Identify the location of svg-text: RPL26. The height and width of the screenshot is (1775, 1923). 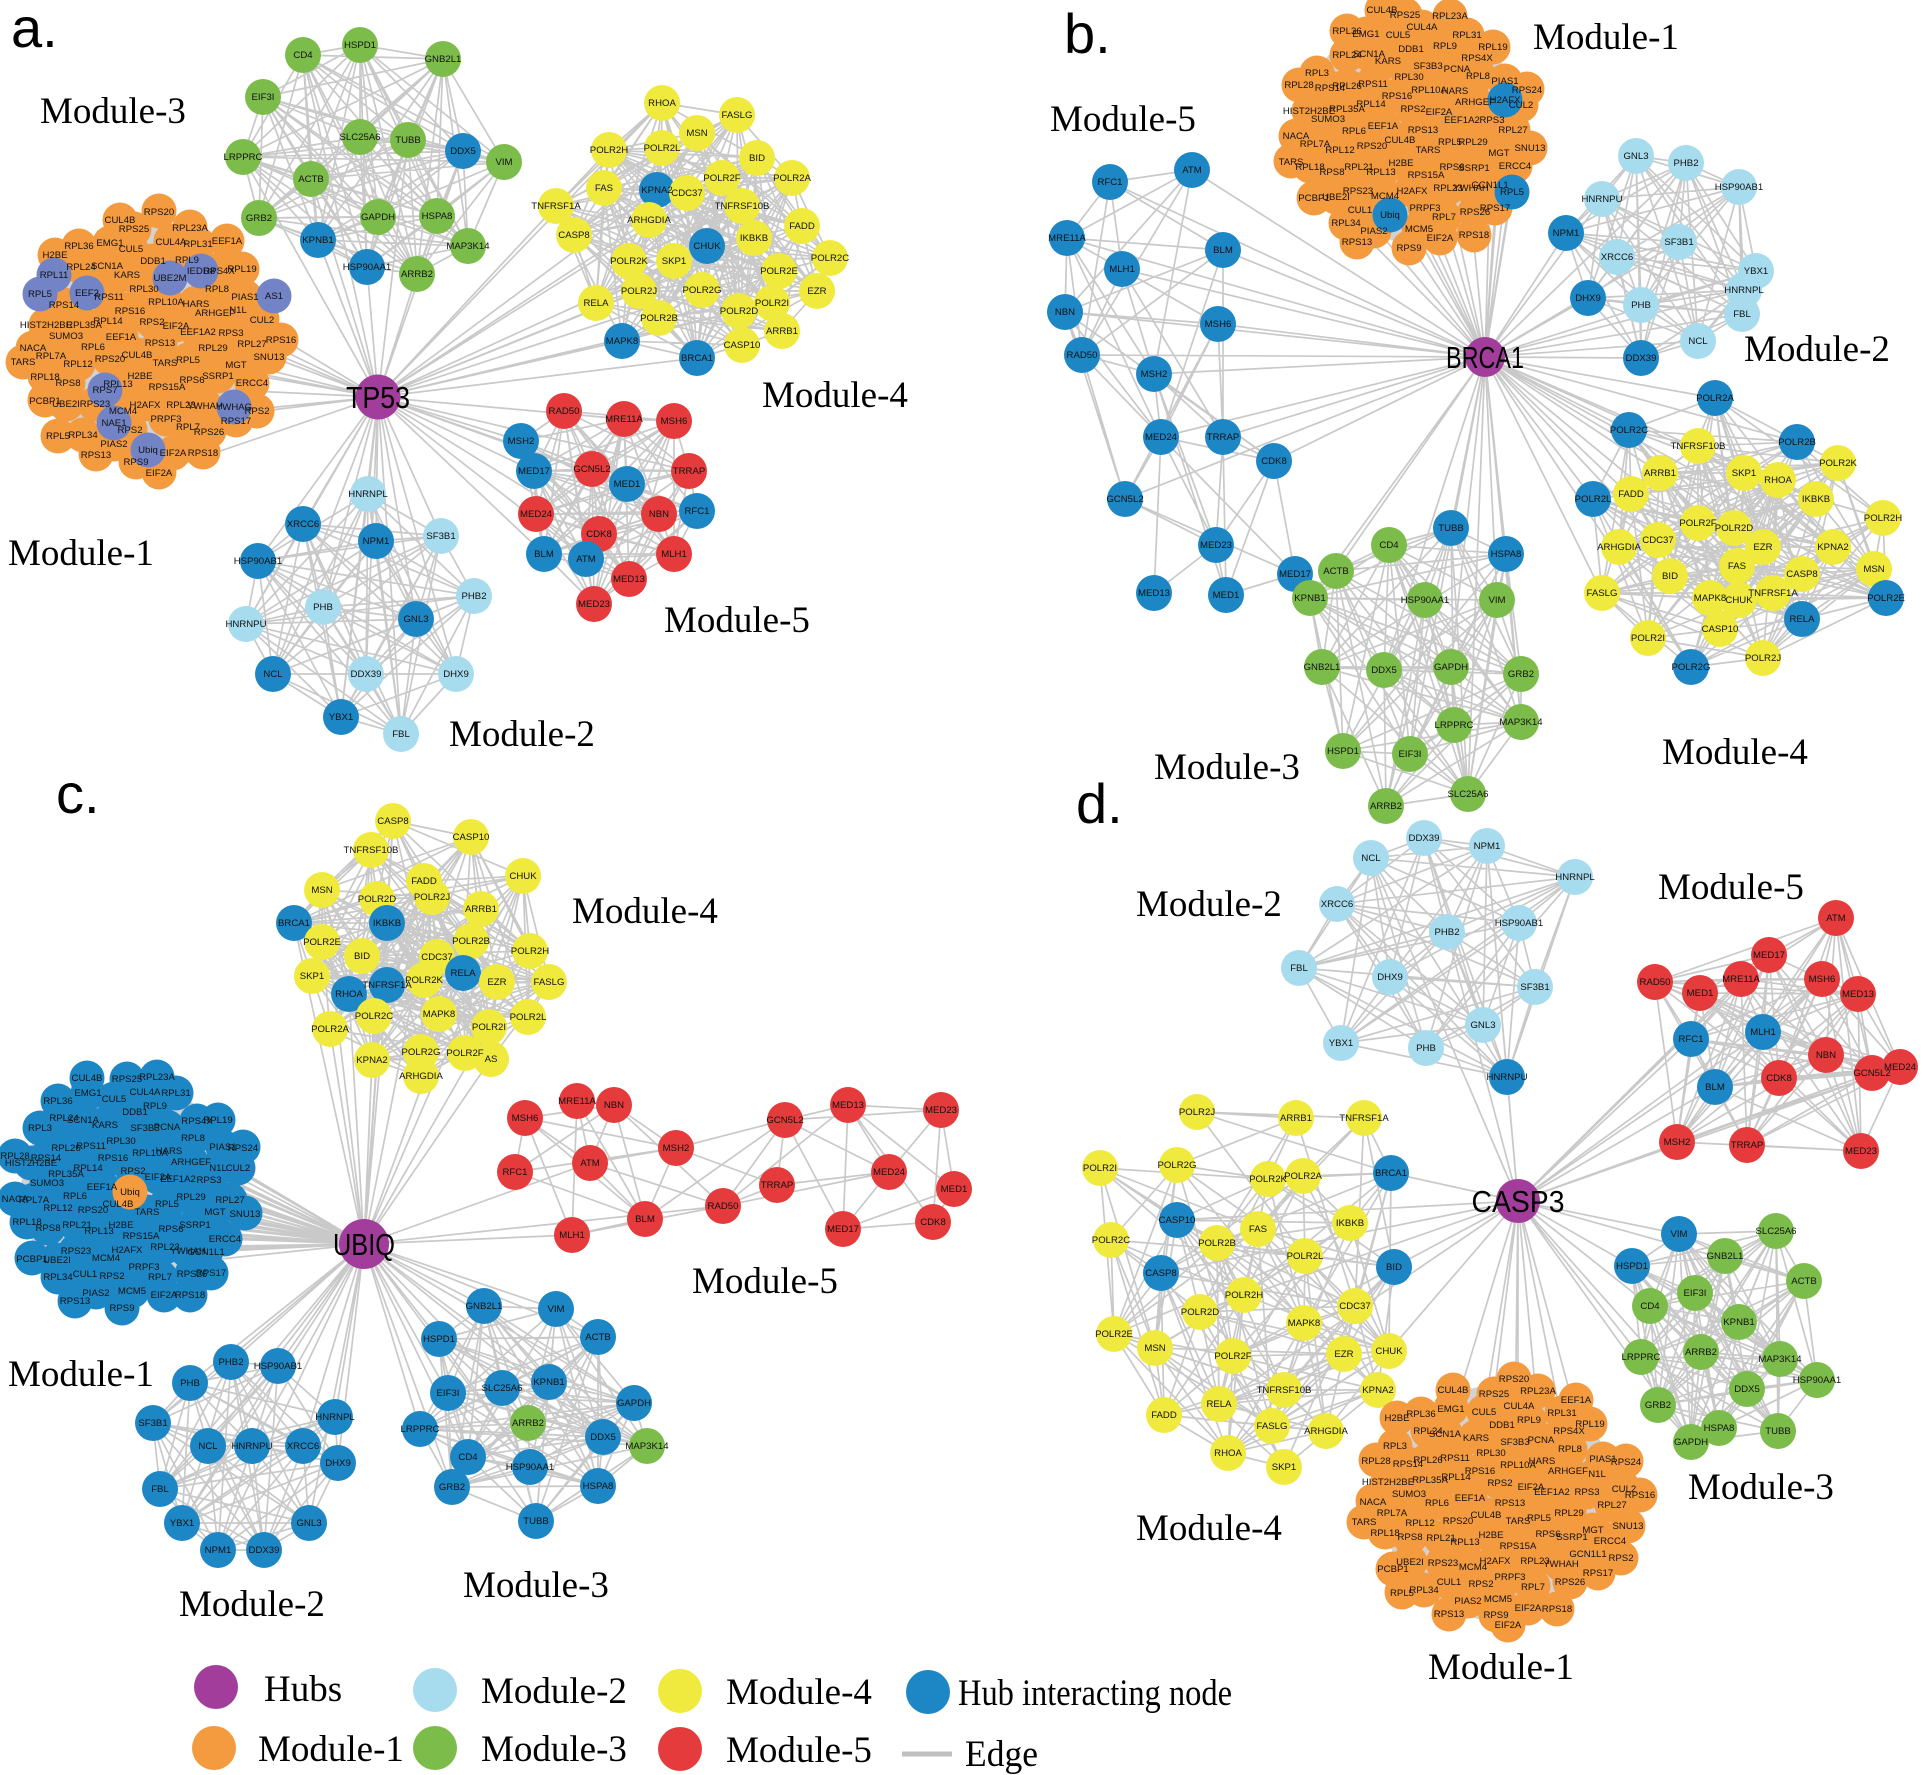
(65, 1148).